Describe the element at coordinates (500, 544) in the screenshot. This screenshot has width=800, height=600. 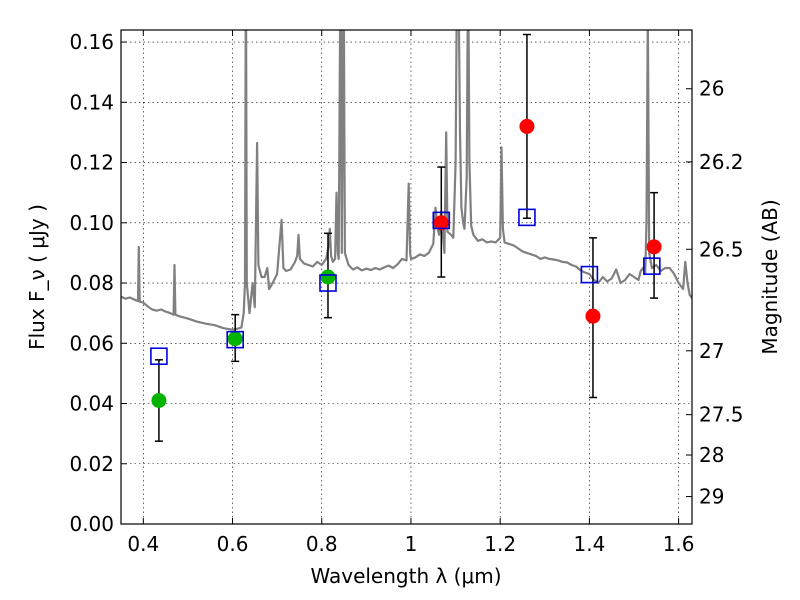
I see `x-tick-label: 1.2` at that location.